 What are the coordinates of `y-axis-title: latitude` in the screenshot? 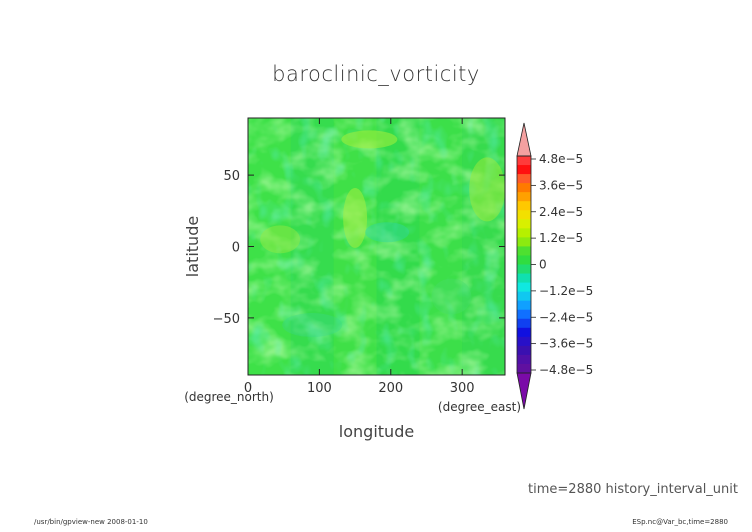 It's located at (192, 246).